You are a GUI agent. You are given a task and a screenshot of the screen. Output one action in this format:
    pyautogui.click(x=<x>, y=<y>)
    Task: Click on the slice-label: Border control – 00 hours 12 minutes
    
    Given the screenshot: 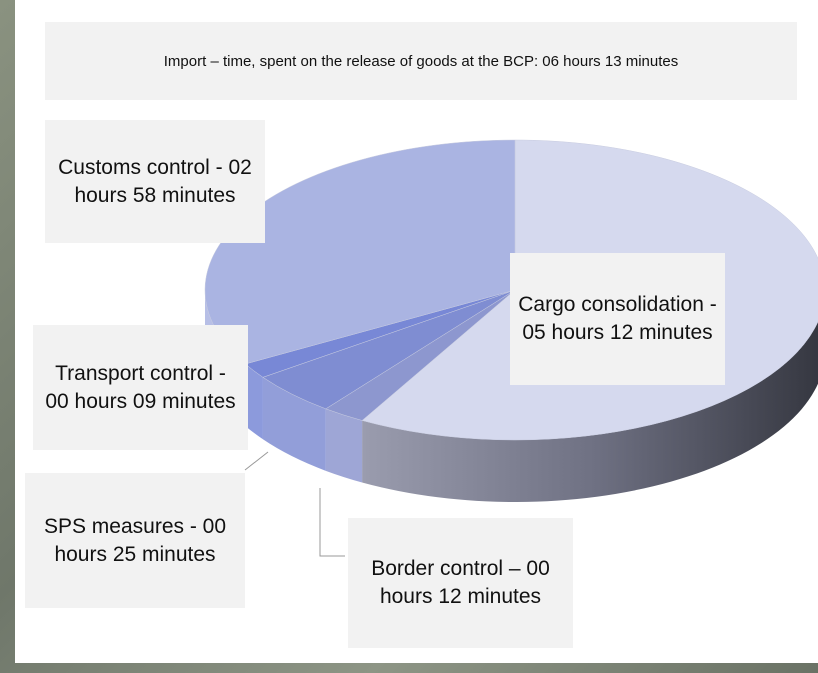 What is the action you would take?
    pyautogui.click(x=460, y=583)
    